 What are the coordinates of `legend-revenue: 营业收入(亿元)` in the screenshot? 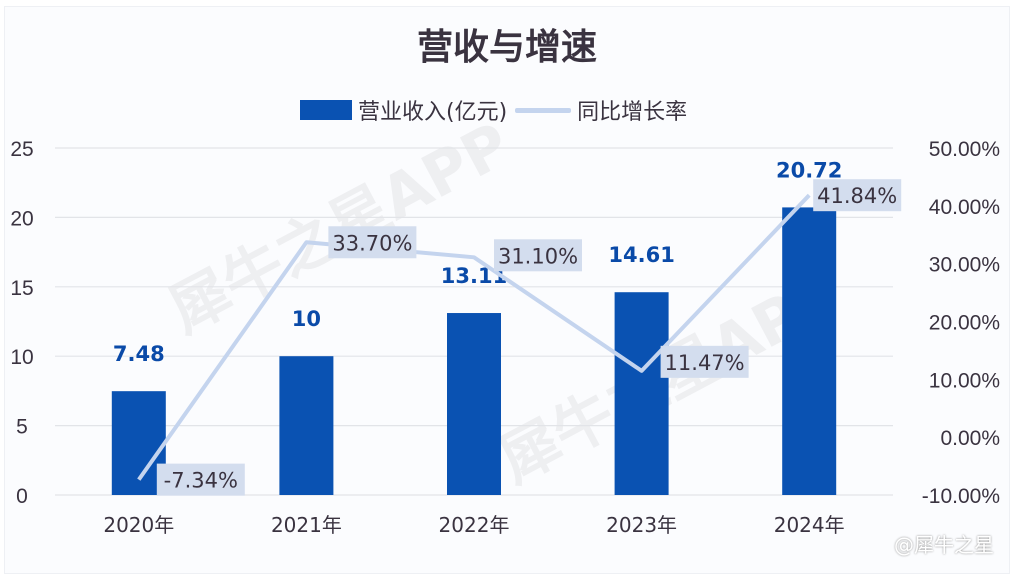 It's located at (433, 112).